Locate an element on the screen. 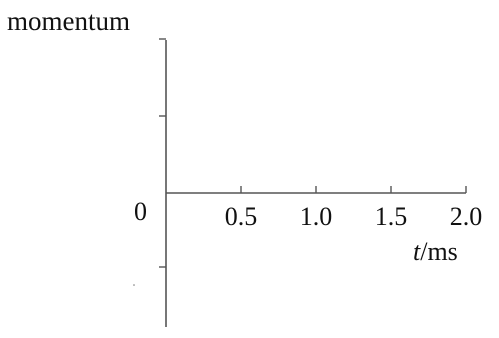 The image size is (499, 338). x-axis-ticks is located at coordinates (353, 189).